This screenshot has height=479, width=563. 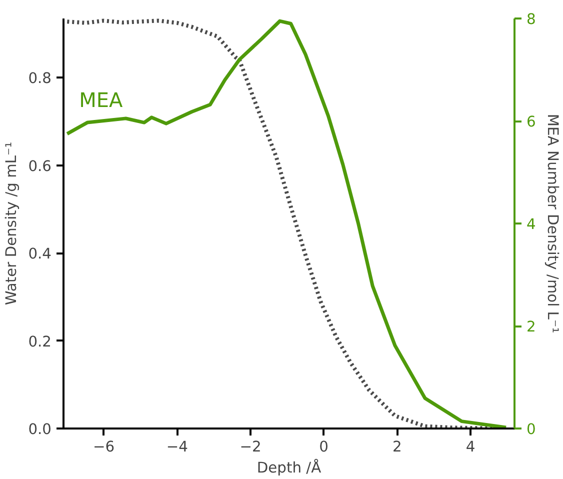 What do you see at coordinates (531, 19) in the screenshot?
I see `y2-tick-label: 8` at bounding box center [531, 19].